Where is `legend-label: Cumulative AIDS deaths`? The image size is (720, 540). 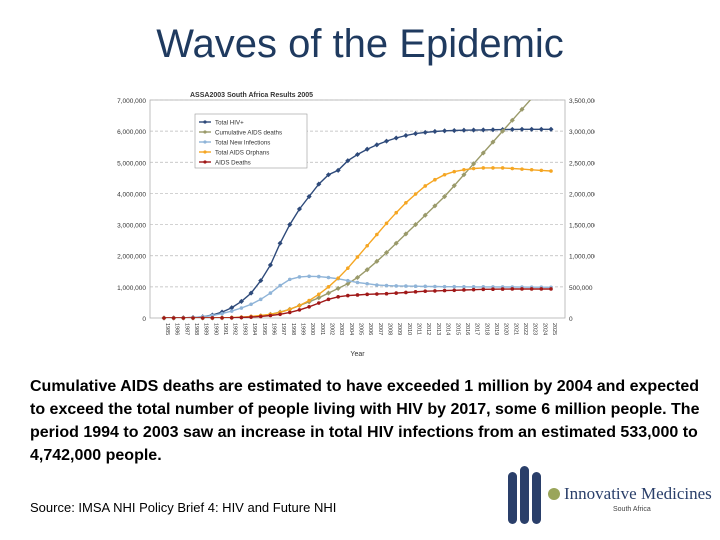 legend-label: Cumulative AIDS deaths is located at coordinates (248, 133).